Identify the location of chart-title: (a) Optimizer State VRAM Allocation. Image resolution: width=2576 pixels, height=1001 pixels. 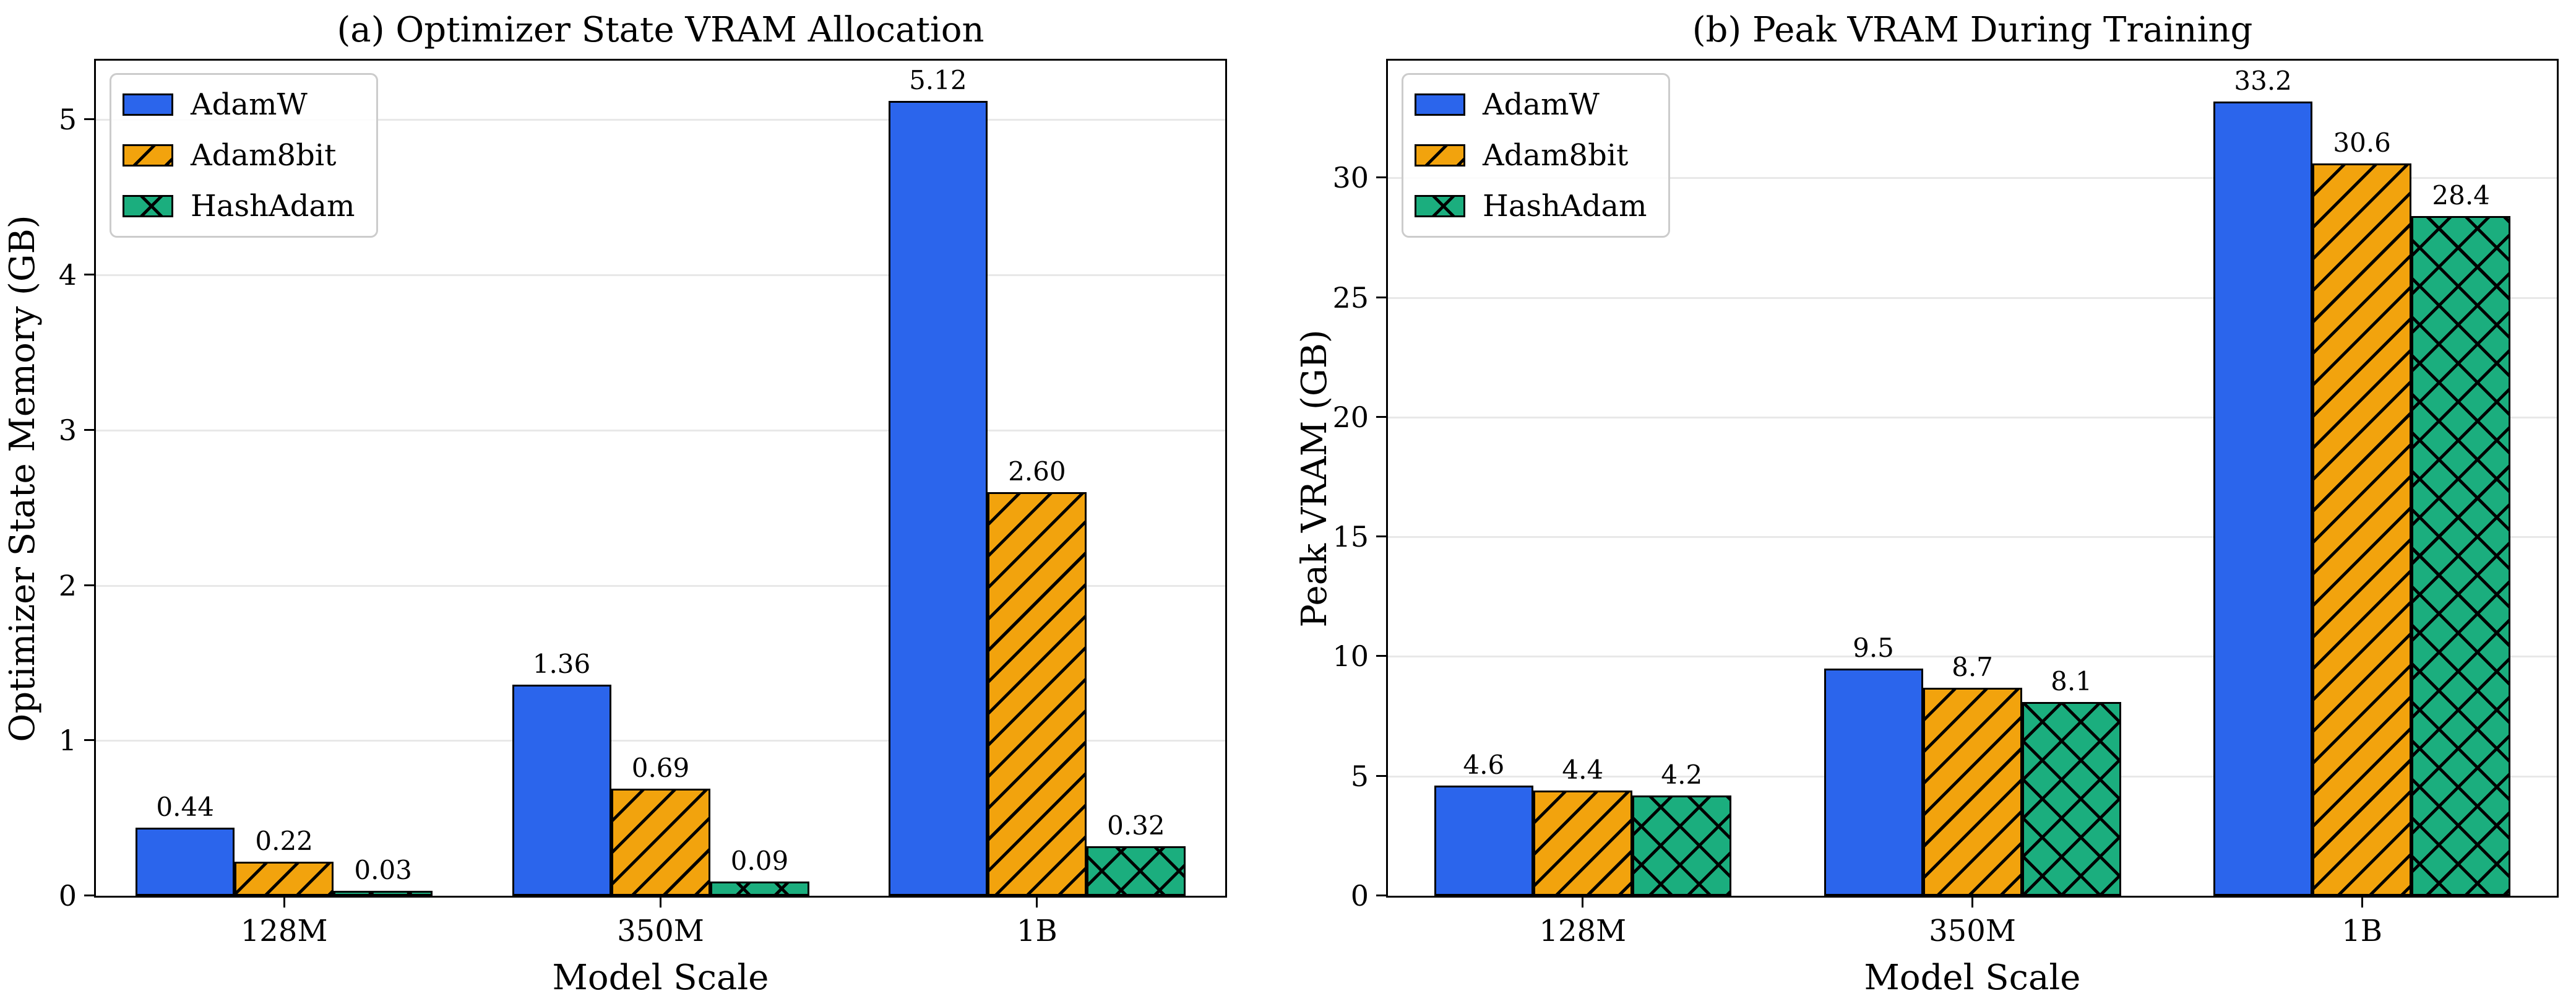
(660, 30).